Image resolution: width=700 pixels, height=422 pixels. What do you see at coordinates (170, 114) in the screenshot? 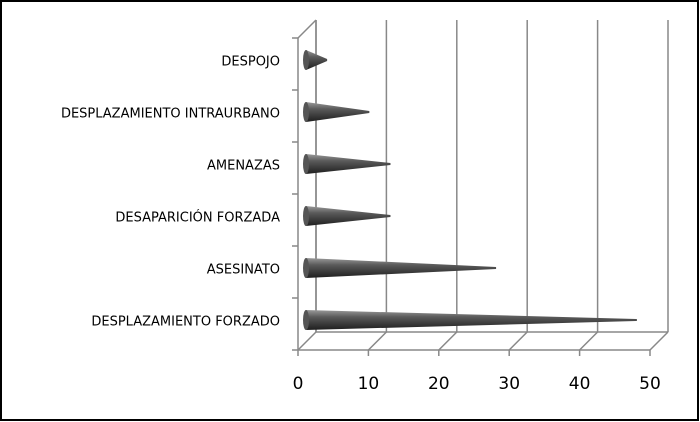
I see `y-tick-label: DESPLAZAMIENTO INTRAURBANO` at bounding box center [170, 114].